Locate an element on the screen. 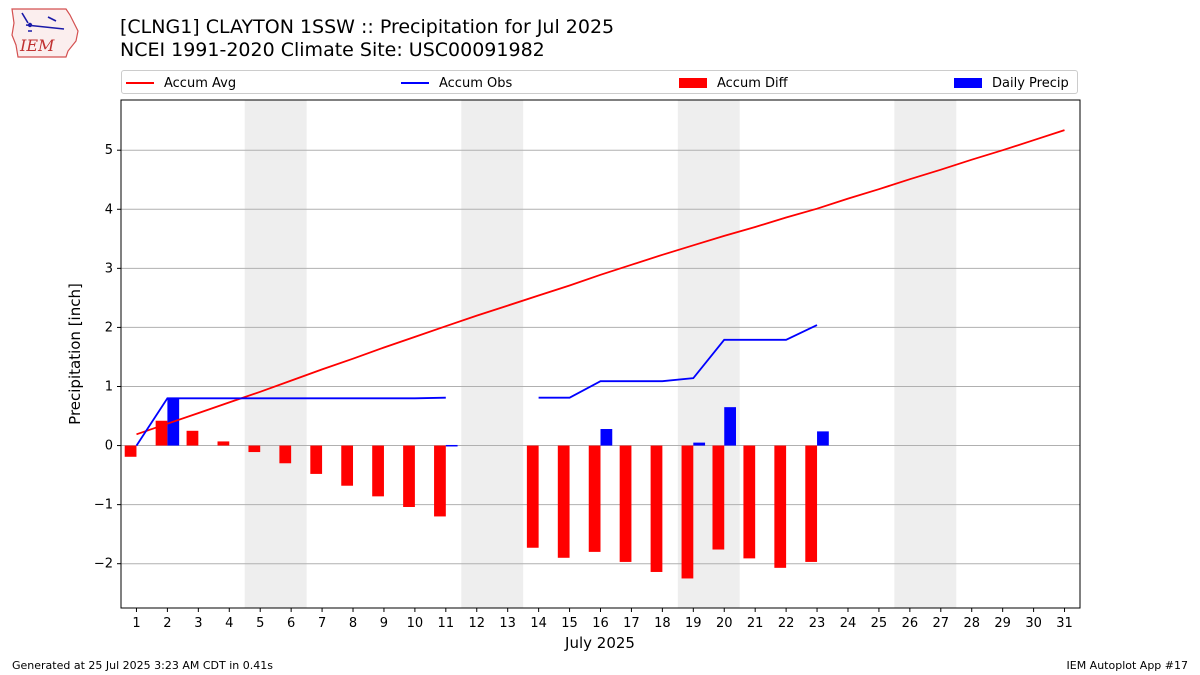  iowa-outline-icon is located at coordinates (45, 33).